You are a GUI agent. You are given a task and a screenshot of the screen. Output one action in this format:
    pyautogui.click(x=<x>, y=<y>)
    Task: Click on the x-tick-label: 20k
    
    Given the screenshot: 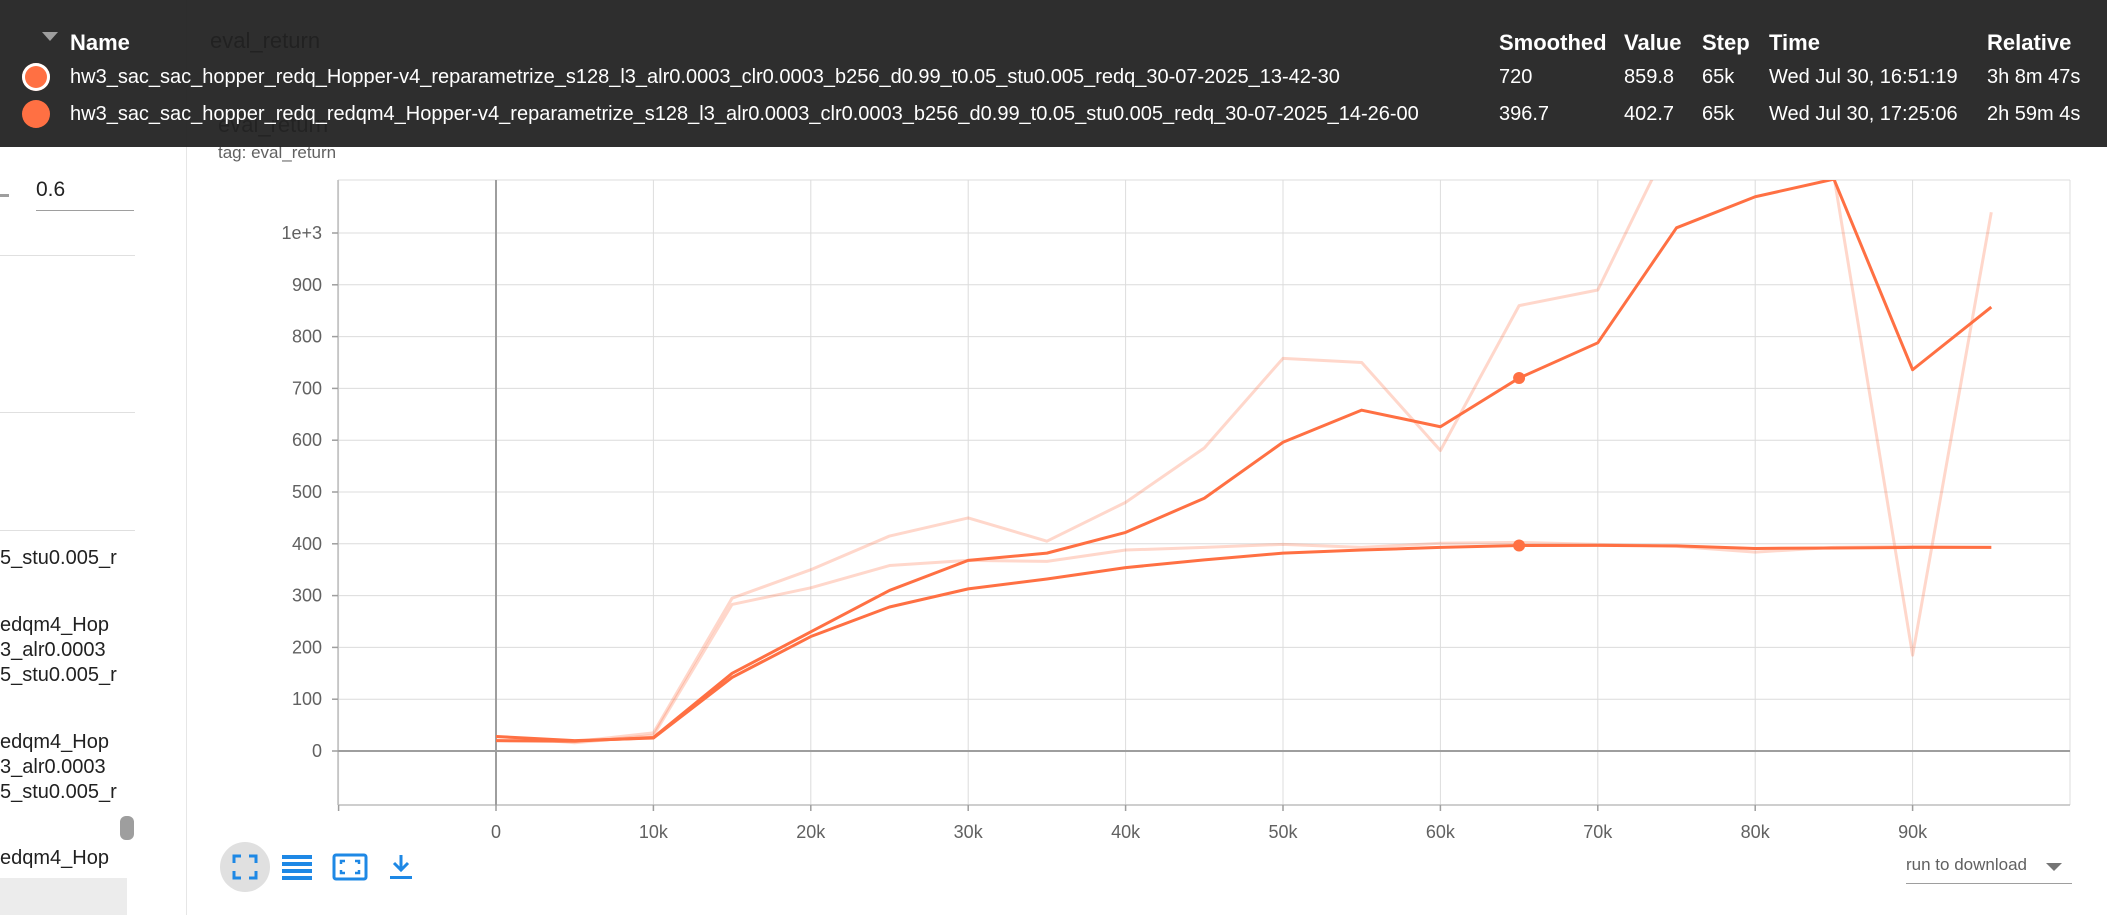 What is the action you would take?
    pyautogui.click(x=811, y=832)
    